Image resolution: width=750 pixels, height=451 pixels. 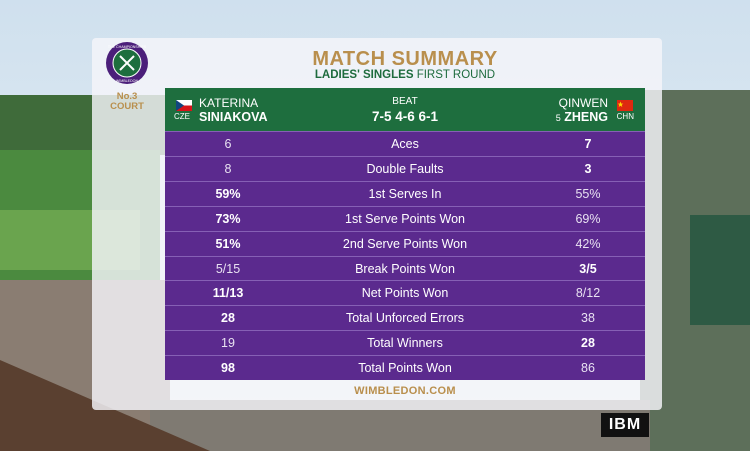 What do you see at coordinates (405, 101) in the screenshot?
I see `result-verb: BEAT` at bounding box center [405, 101].